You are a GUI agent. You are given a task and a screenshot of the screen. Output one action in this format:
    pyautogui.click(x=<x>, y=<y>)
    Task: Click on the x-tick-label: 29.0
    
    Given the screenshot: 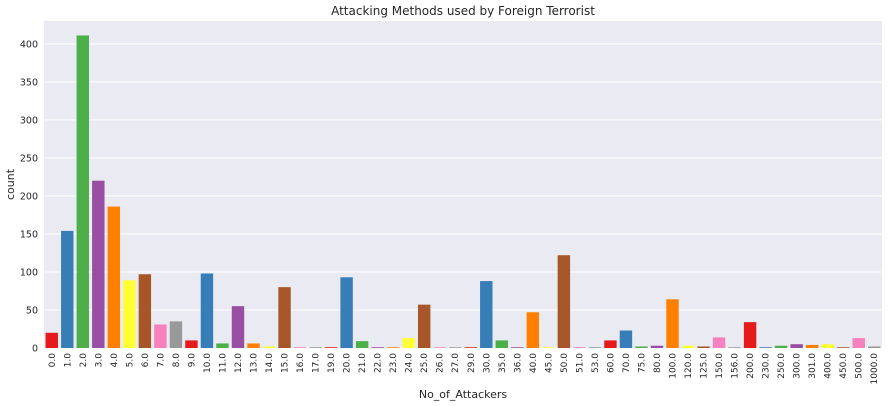 What is the action you would take?
    pyautogui.click(x=472, y=363)
    